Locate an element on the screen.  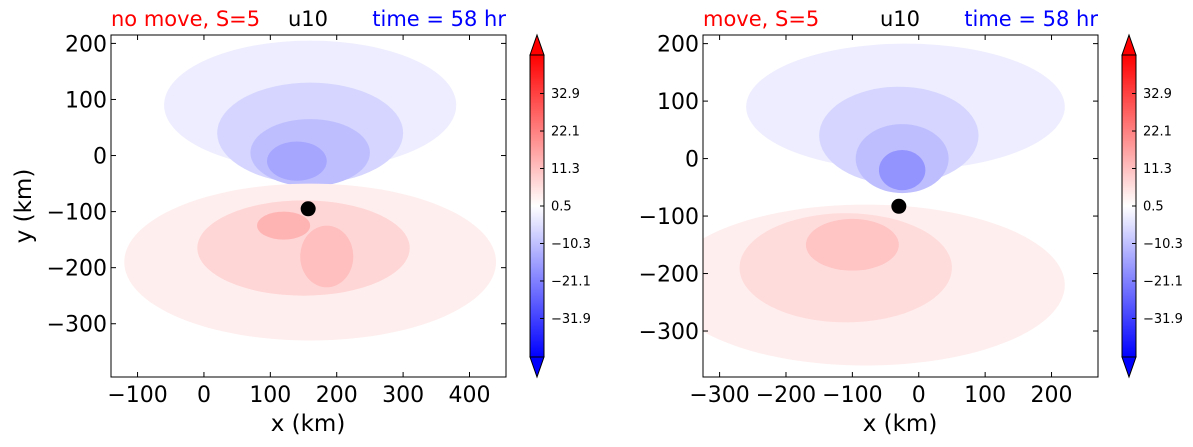
x-tick-label: −200 is located at coordinates (786, 395).